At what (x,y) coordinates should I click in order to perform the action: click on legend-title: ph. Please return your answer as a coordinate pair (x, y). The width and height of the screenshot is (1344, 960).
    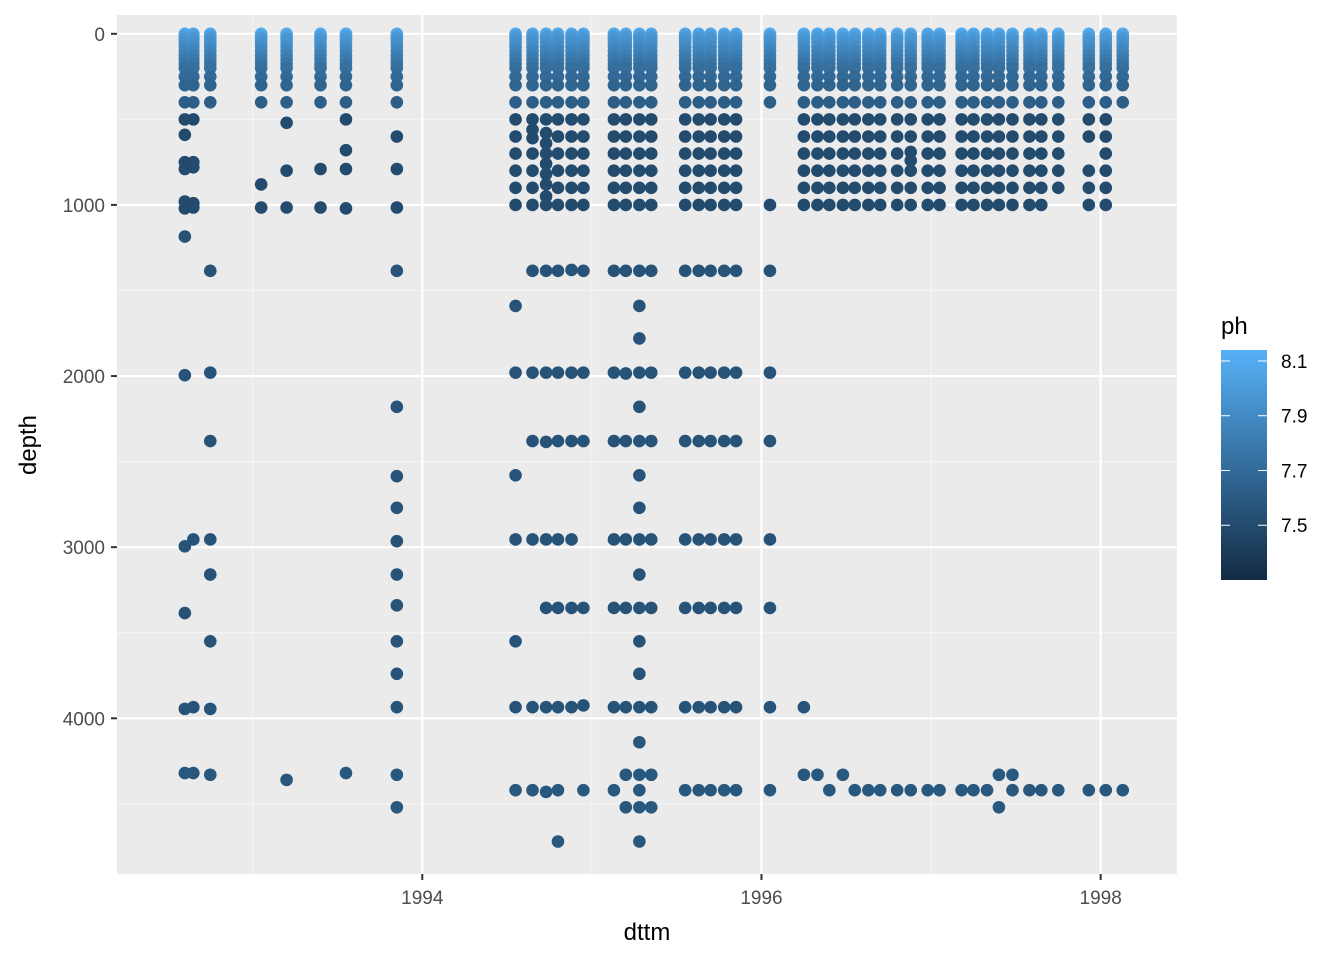
    Looking at the image, I should click on (1234, 326).